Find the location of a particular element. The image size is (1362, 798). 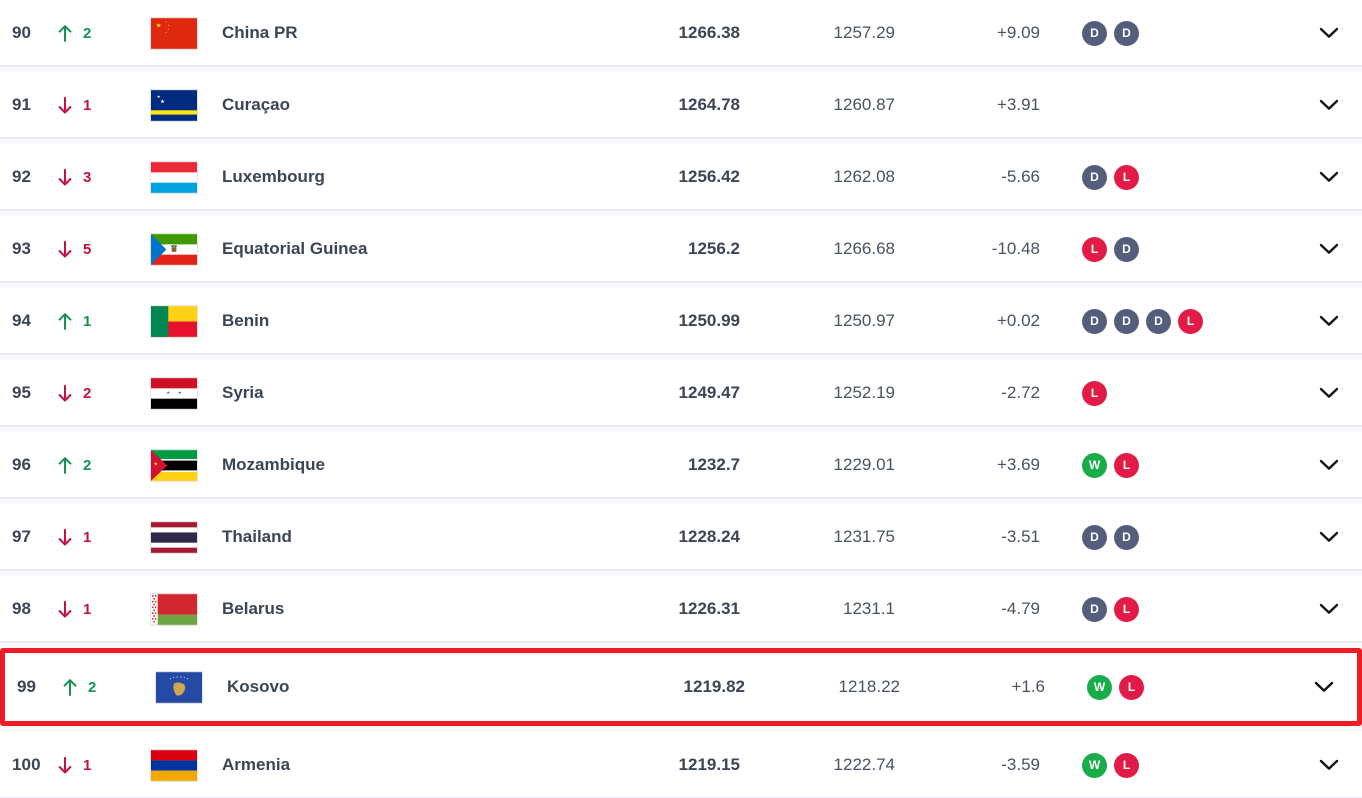

team-name: China PR is located at coordinates (260, 32).